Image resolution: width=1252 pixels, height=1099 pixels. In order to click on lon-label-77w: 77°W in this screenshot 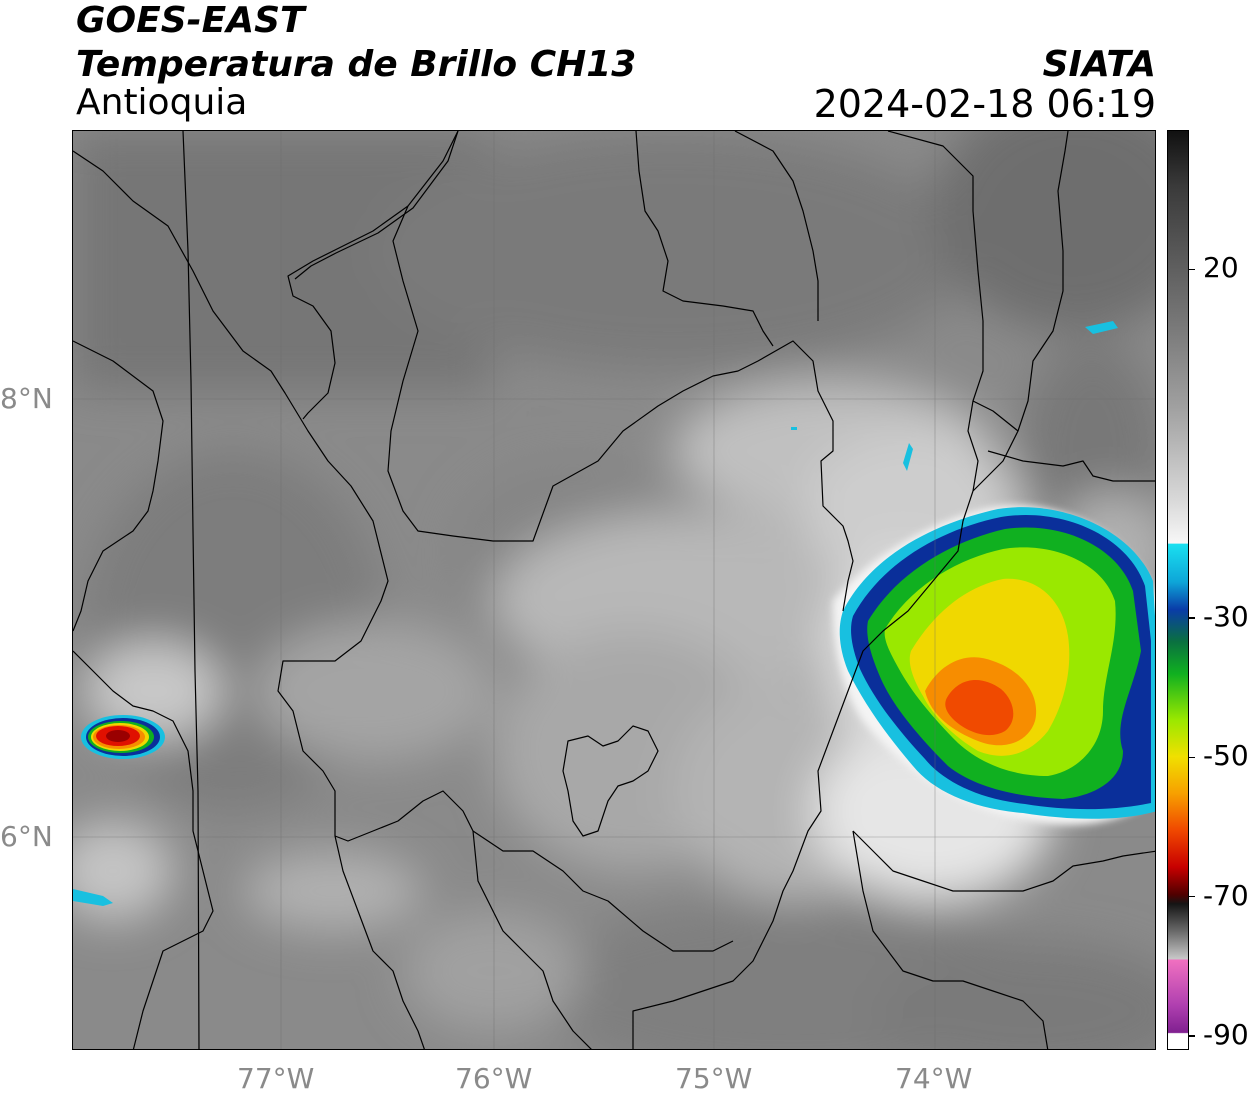, I will do `click(276, 1078)`.